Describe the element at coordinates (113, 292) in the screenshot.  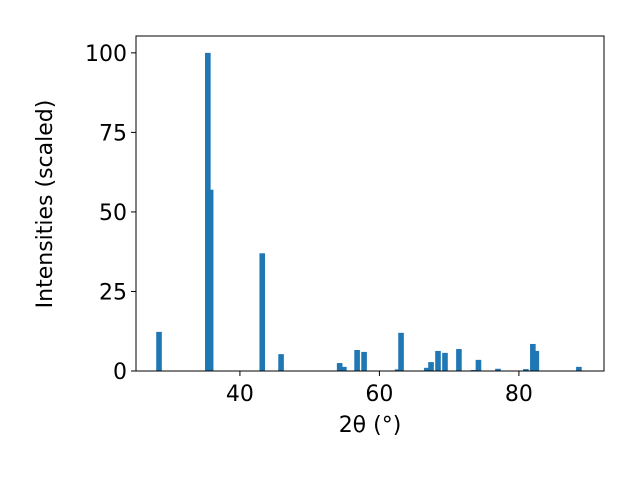
I see `y-tick-label: 25` at that location.